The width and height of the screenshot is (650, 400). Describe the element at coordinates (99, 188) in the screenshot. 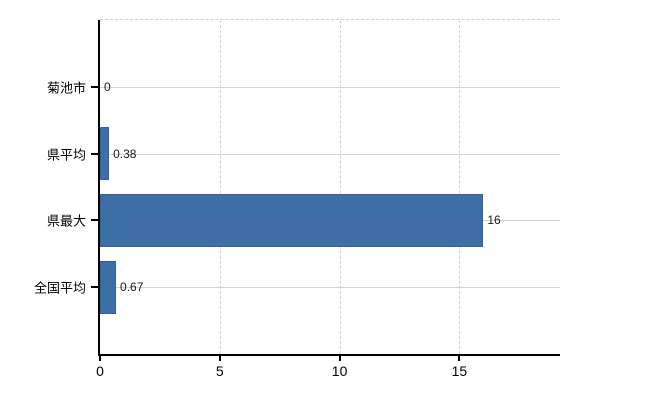

I see `y-axis-line` at that location.